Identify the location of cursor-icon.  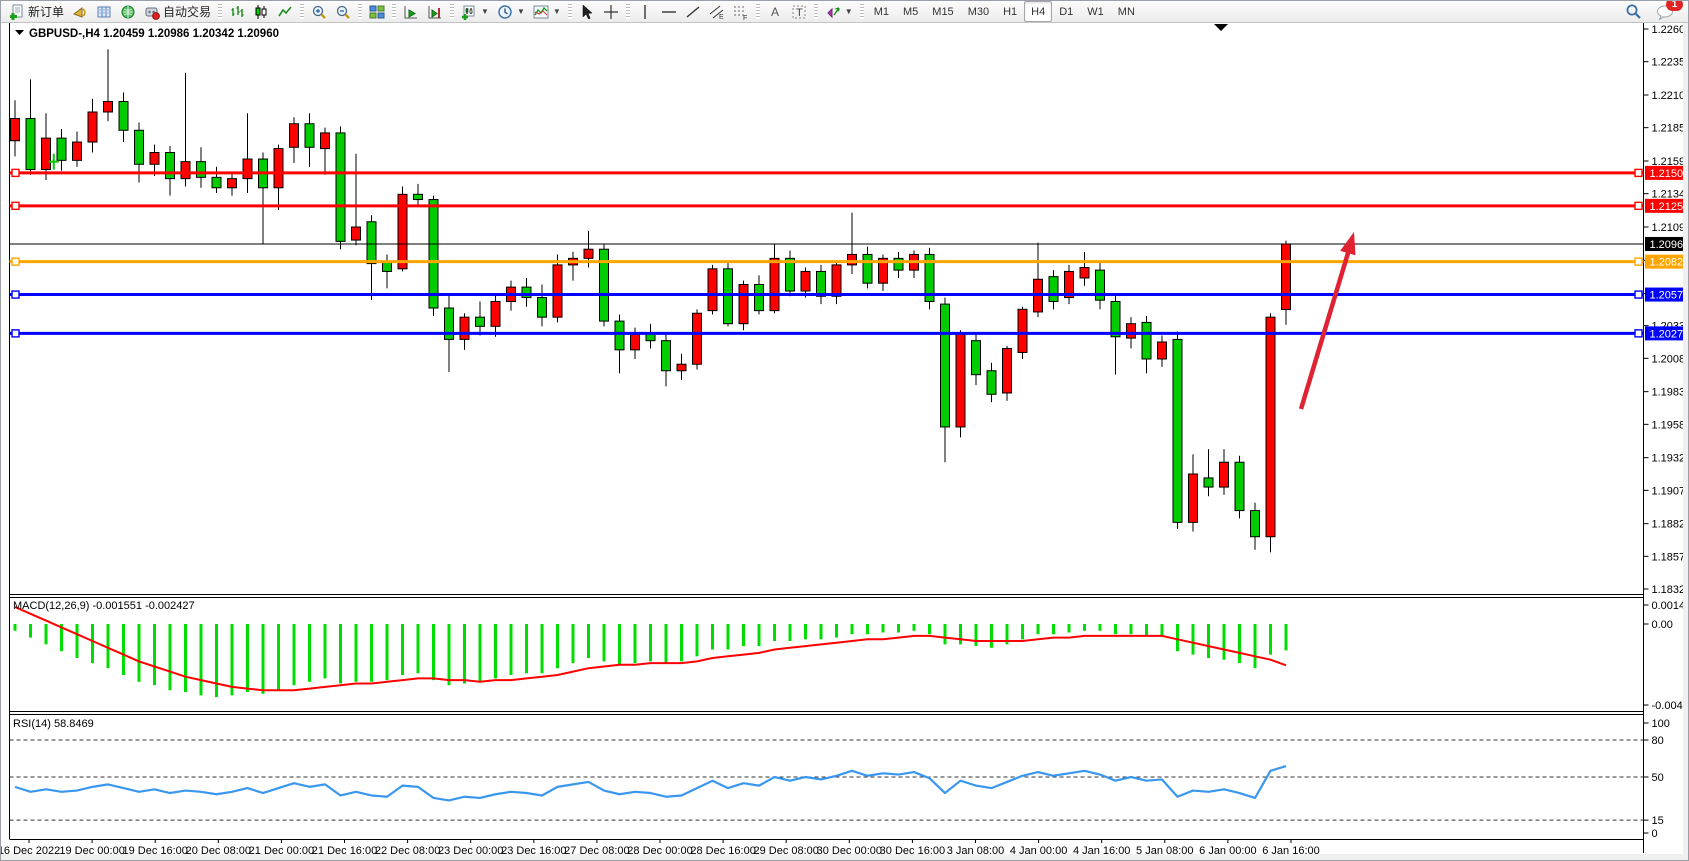
(587, 11).